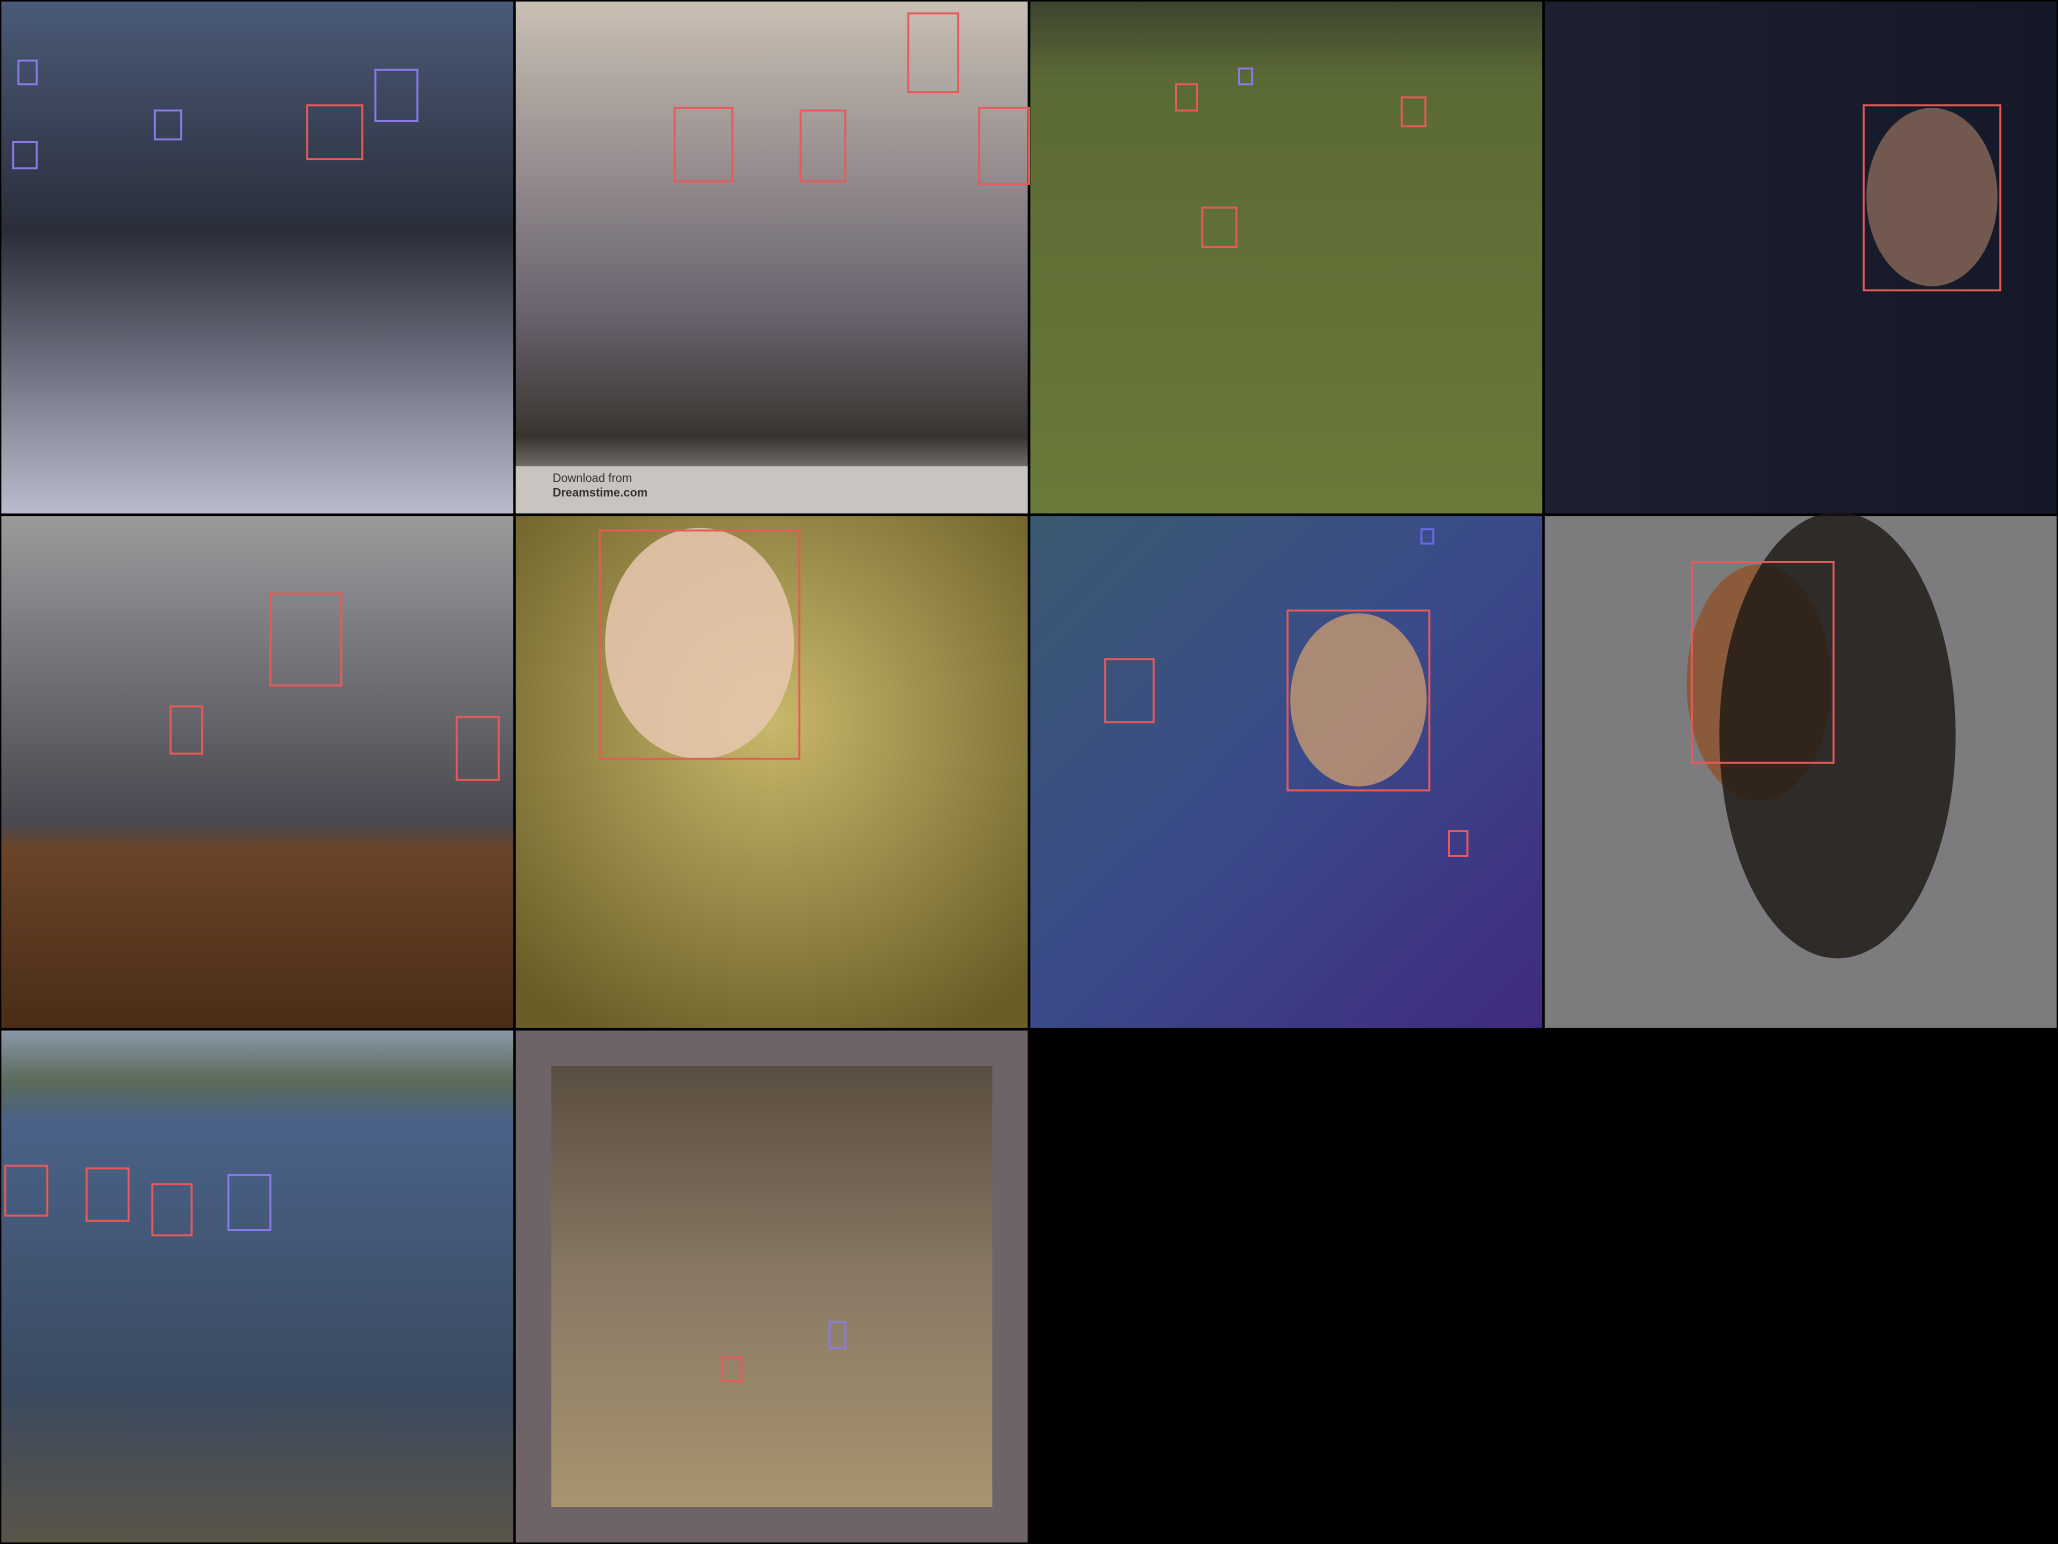 The height and width of the screenshot is (1544, 2058). What do you see at coordinates (1837, 735) in the screenshot?
I see `hair` at bounding box center [1837, 735].